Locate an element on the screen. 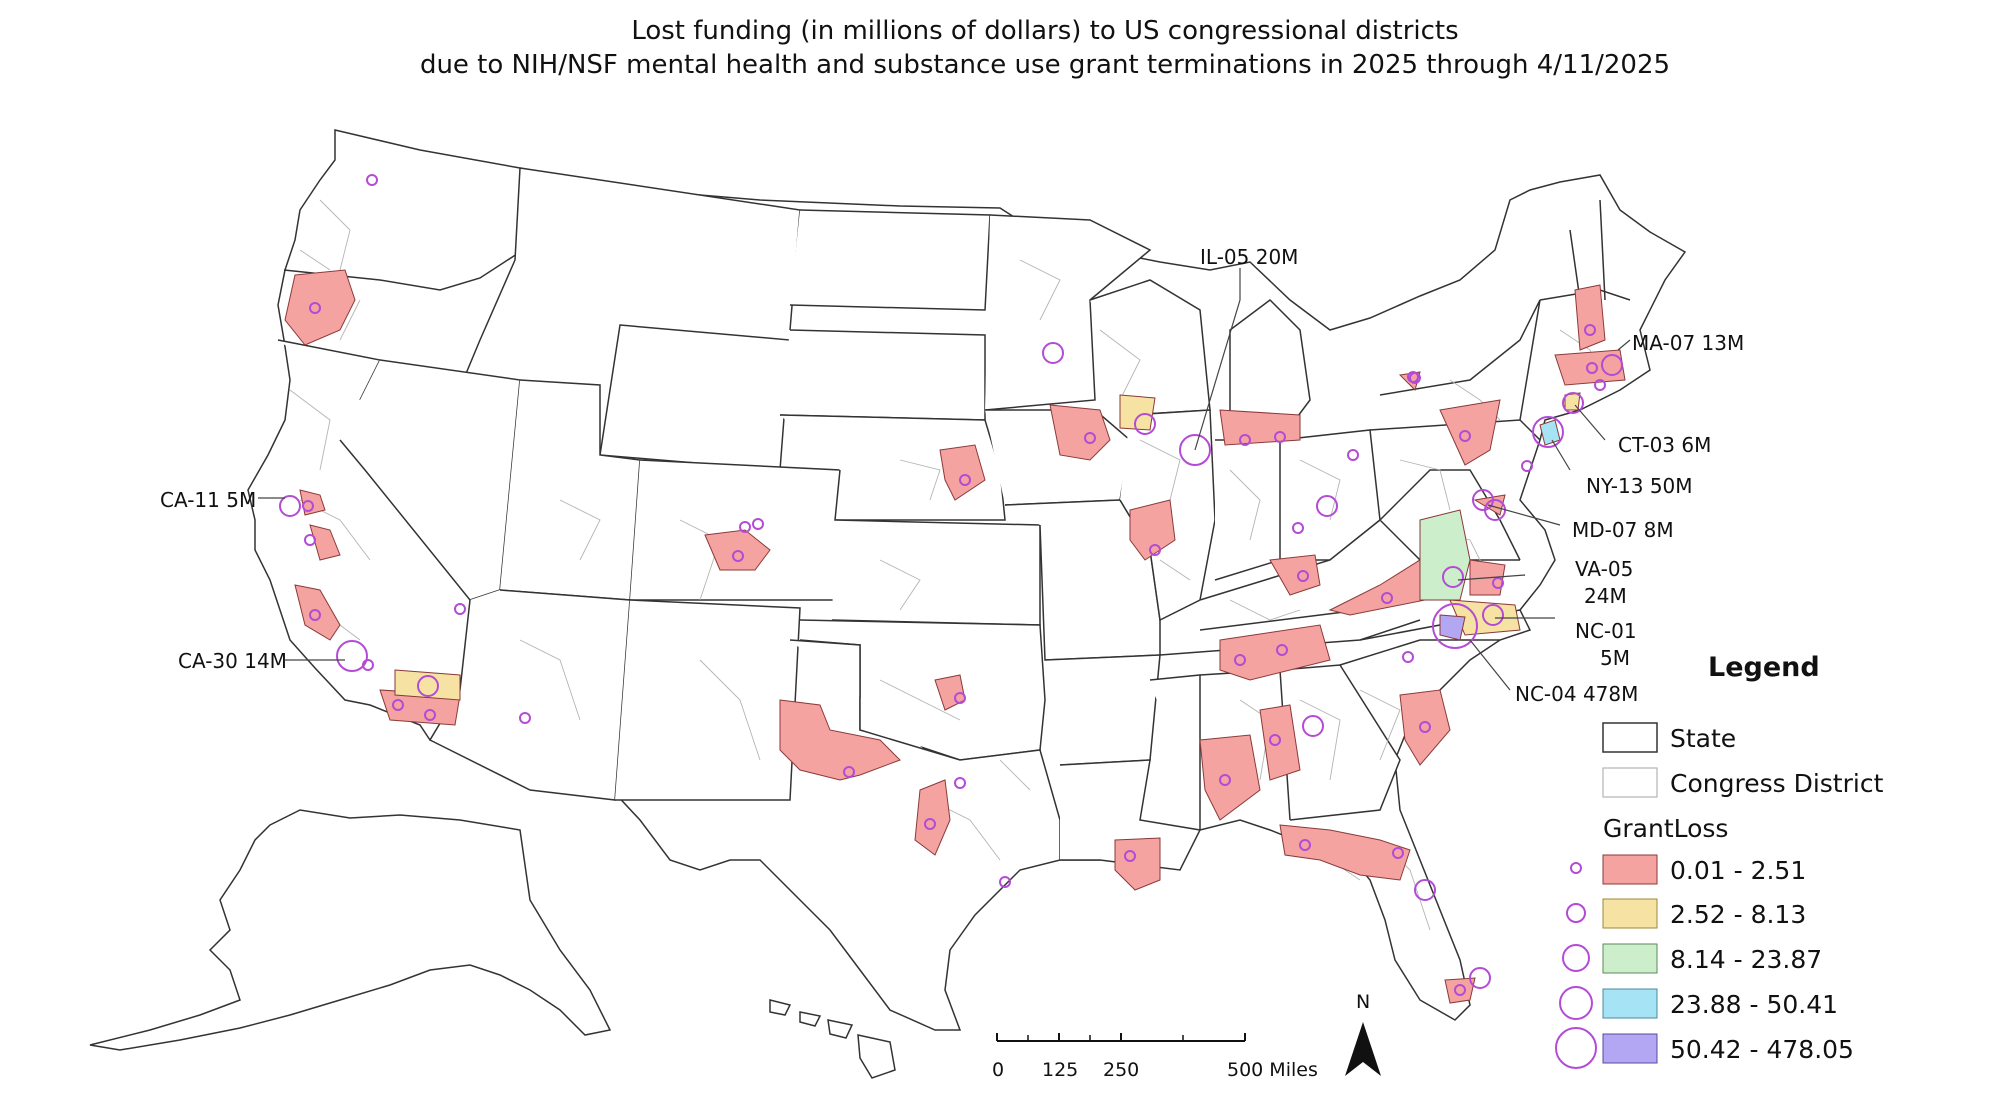 The height and width of the screenshot is (1094, 1992). symbol-ok is located at coordinates (960, 698).